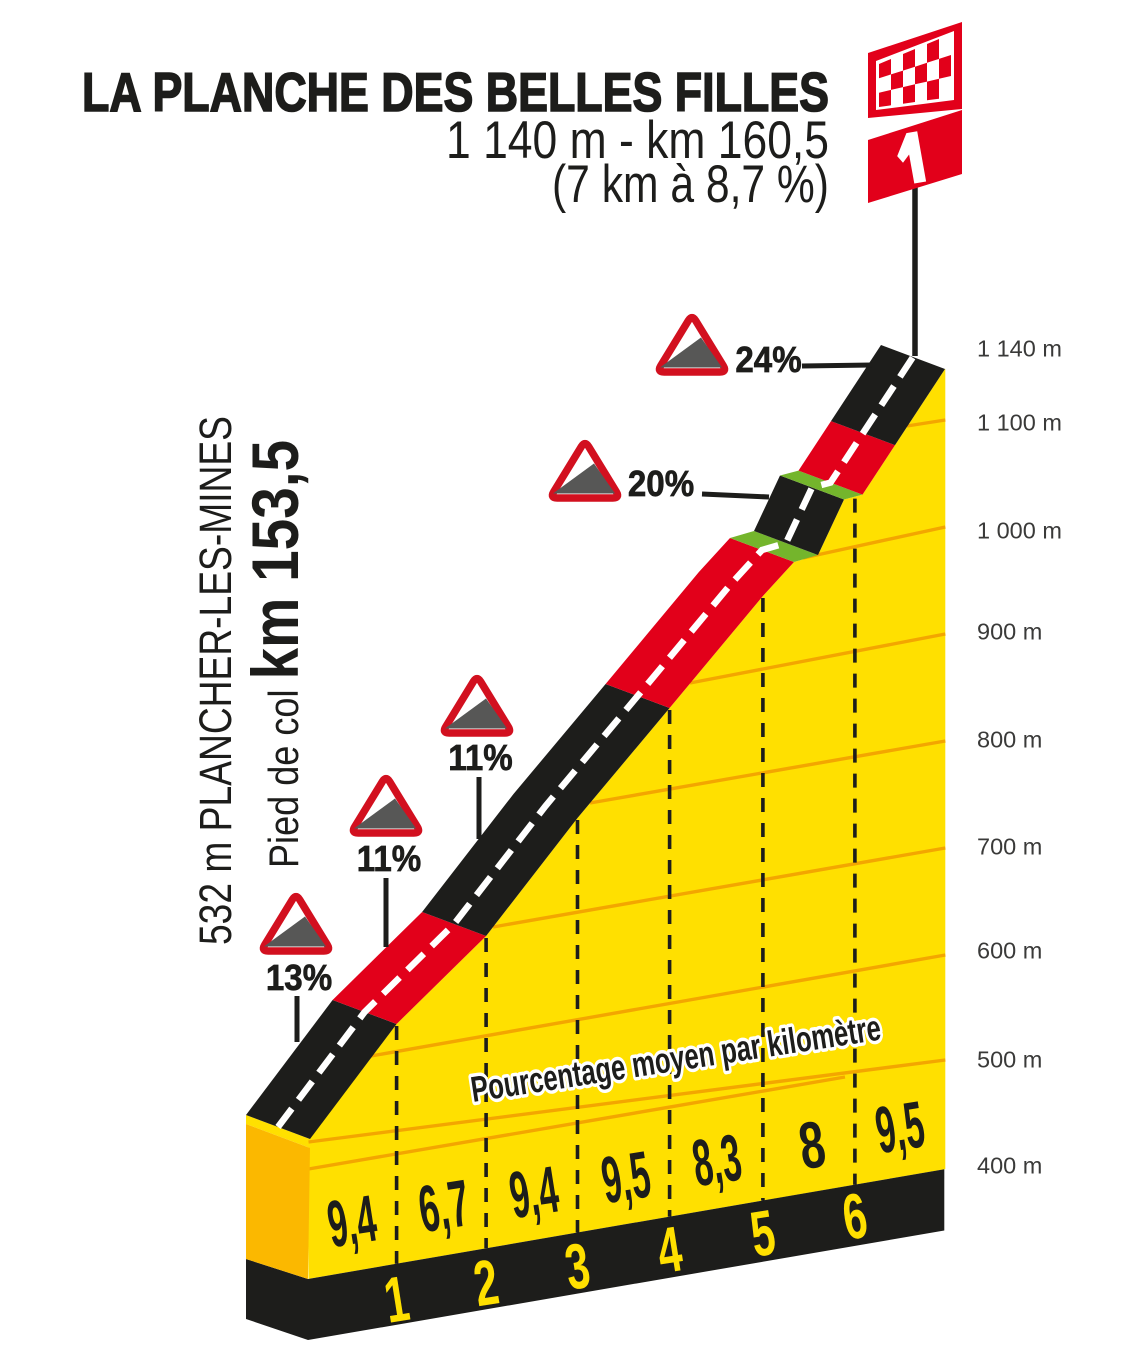 This screenshot has height=1367, width=1142. What do you see at coordinates (1009, 1166) in the screenshot?
I see `svg-text: 400 m` at bounding box center [1009, 1166].